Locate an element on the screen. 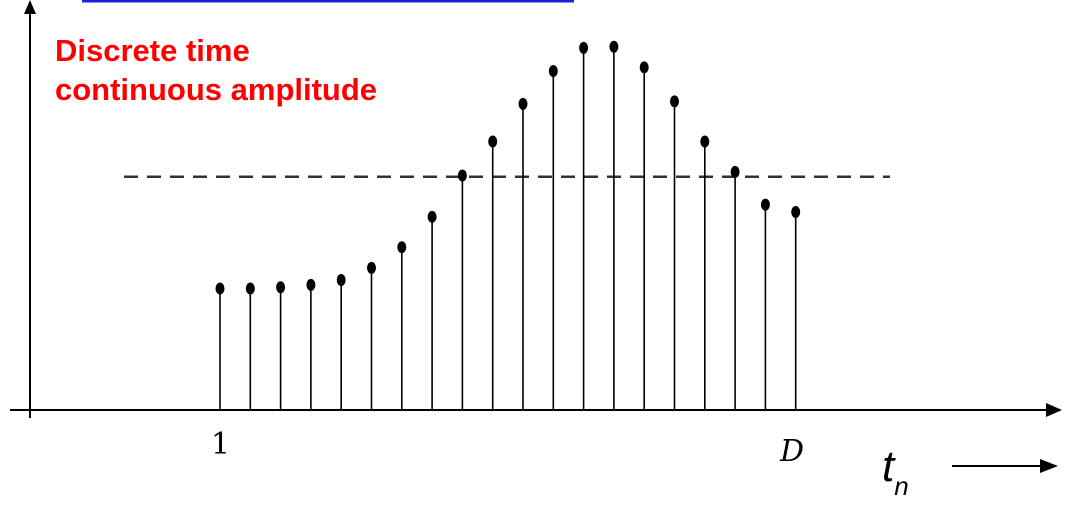 This screenshot has width=1069, height=507. caption-line-1: Discrete time is located at coordinates (152, 50).